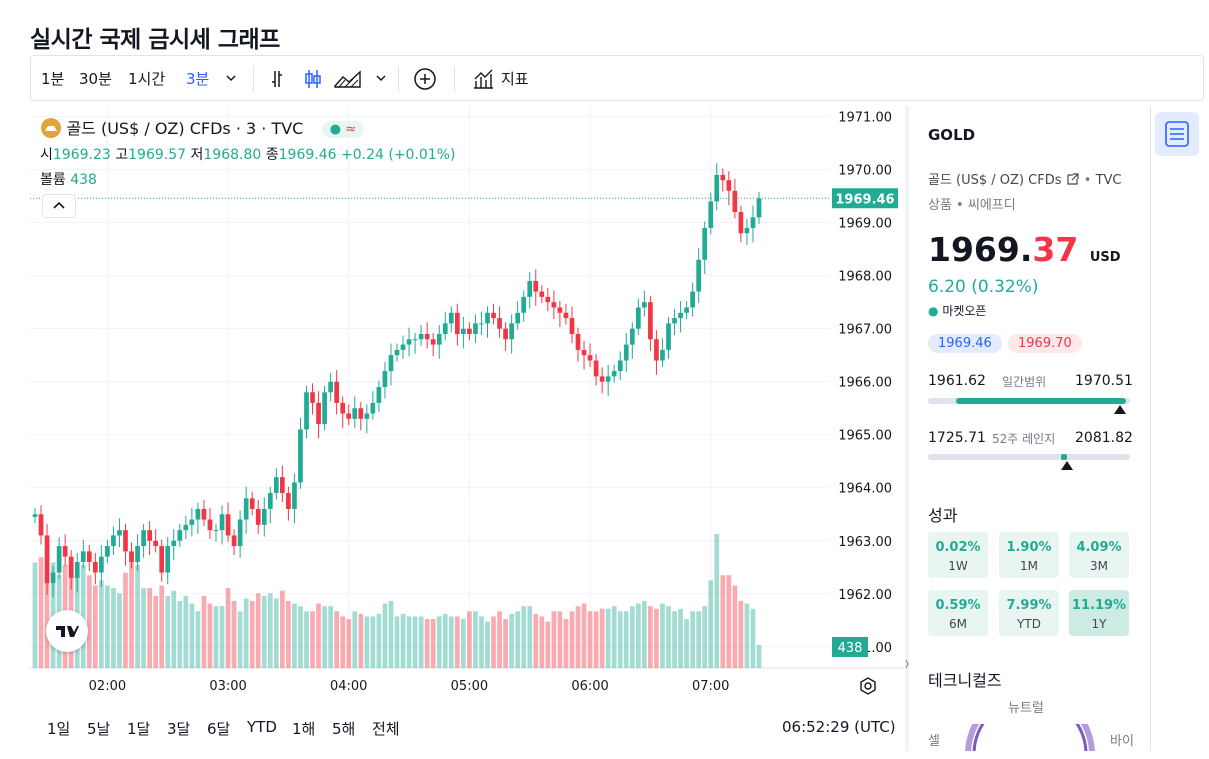 This screenshot has width=1209, height=759. I want to click on range-1y: 1해, so click(304, 729).